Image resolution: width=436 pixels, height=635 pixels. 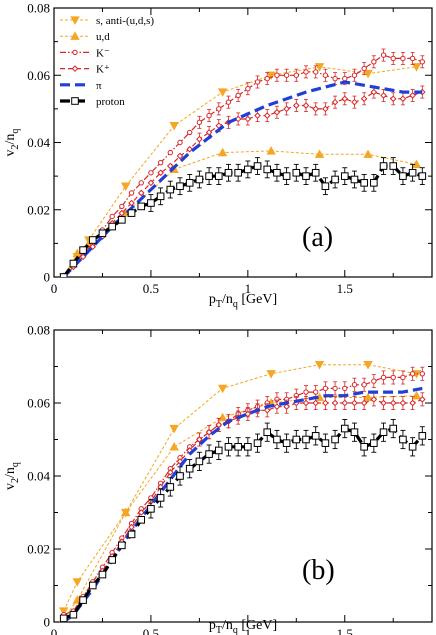 What do you see at coordinates (10, 486) in the screenshot?
I see `axis-title-part: v` at bounding box center [10, 486].